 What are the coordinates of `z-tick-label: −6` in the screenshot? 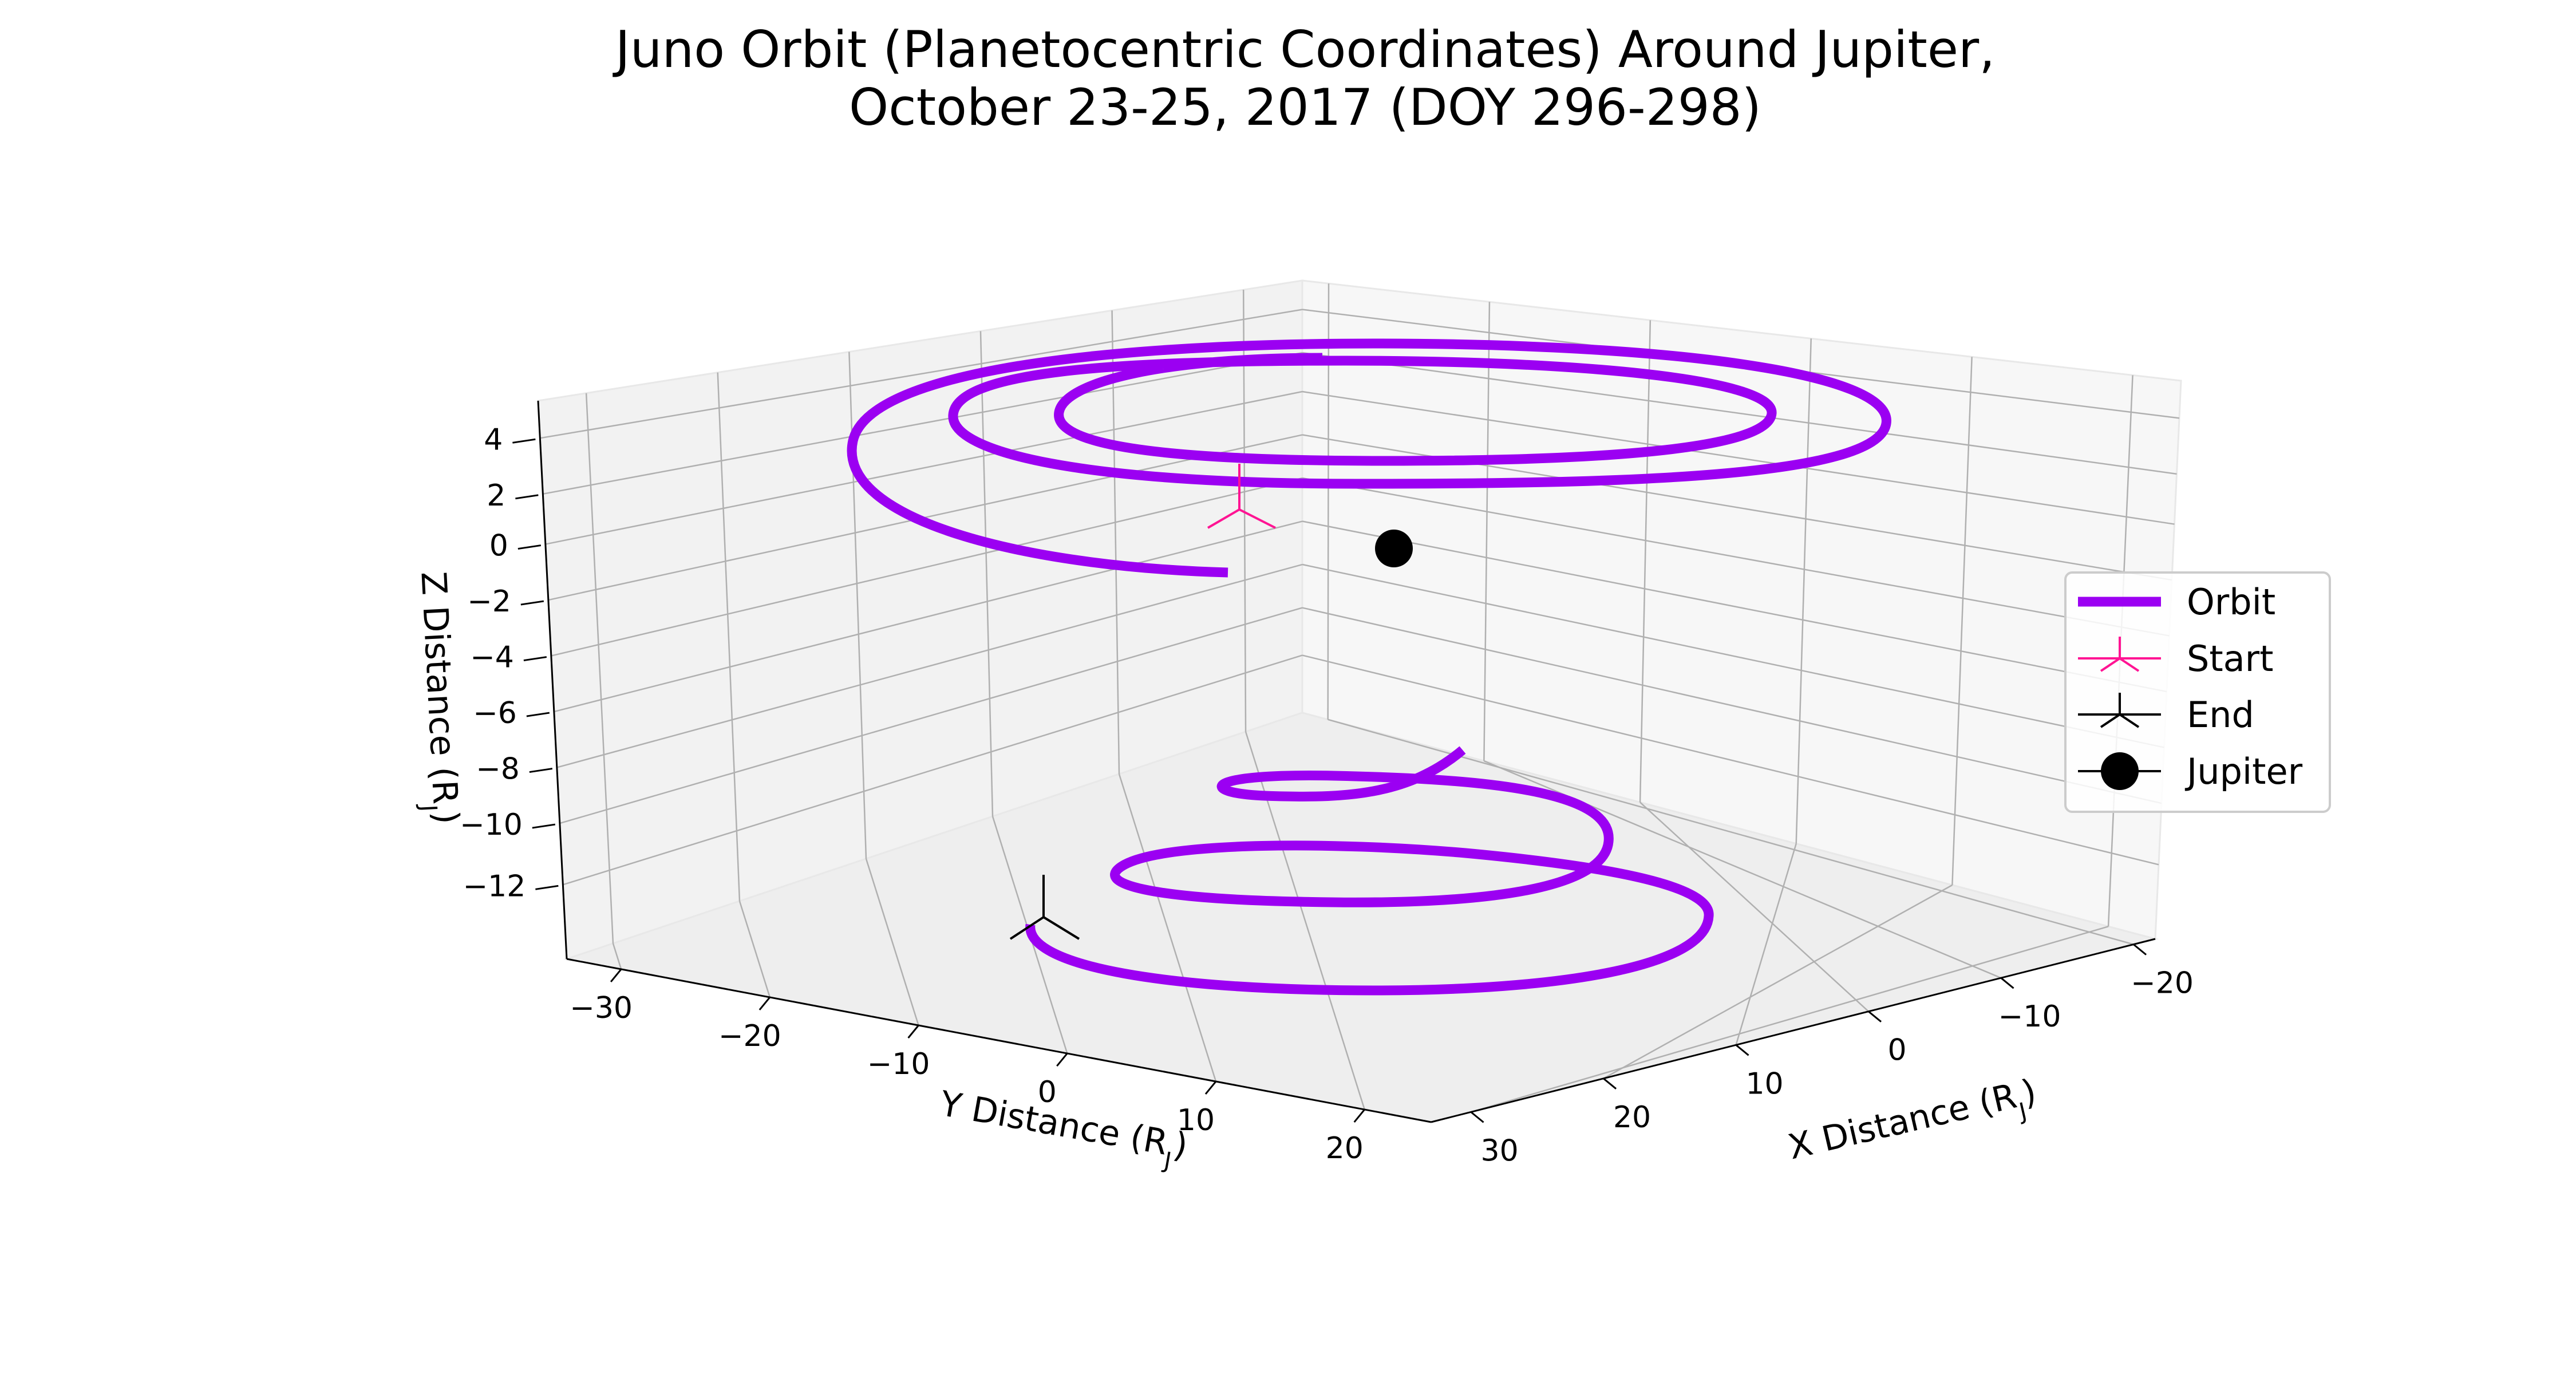 It's located at (495, 714).